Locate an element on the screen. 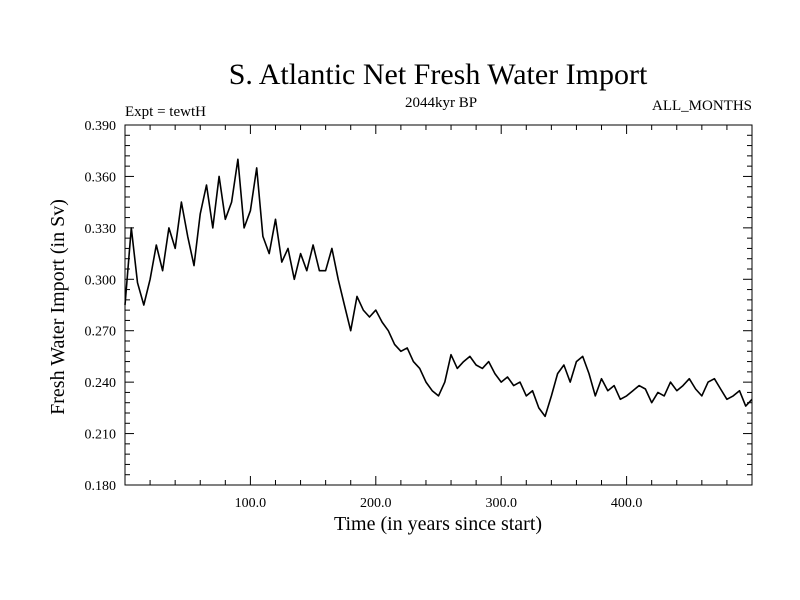 This screenshot has height=600, width=800. months-label: ALL_MONTHS is located at coordinates (702, 106).